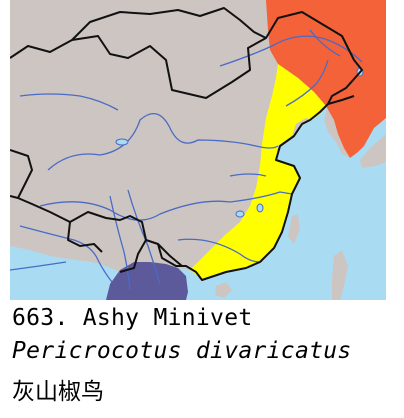  What do you see at coordinates (248, 175) in the screenshot?
I see `river-huai` at bounding box center [248, 175].